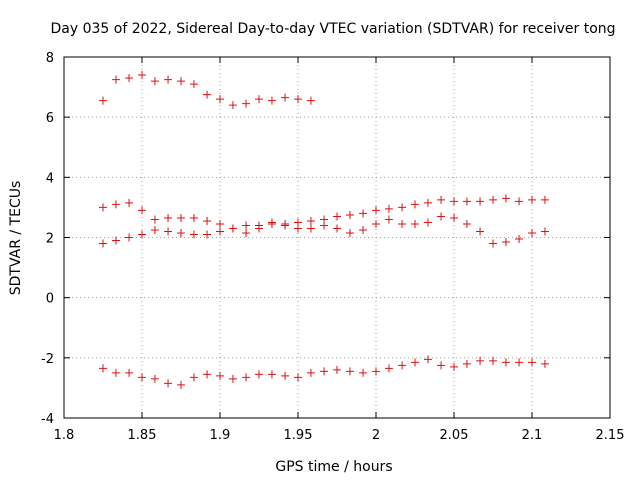  Describe the element at coordinates (50, 299) in the screenshot. I see `y-tick-label: 0` at that location.